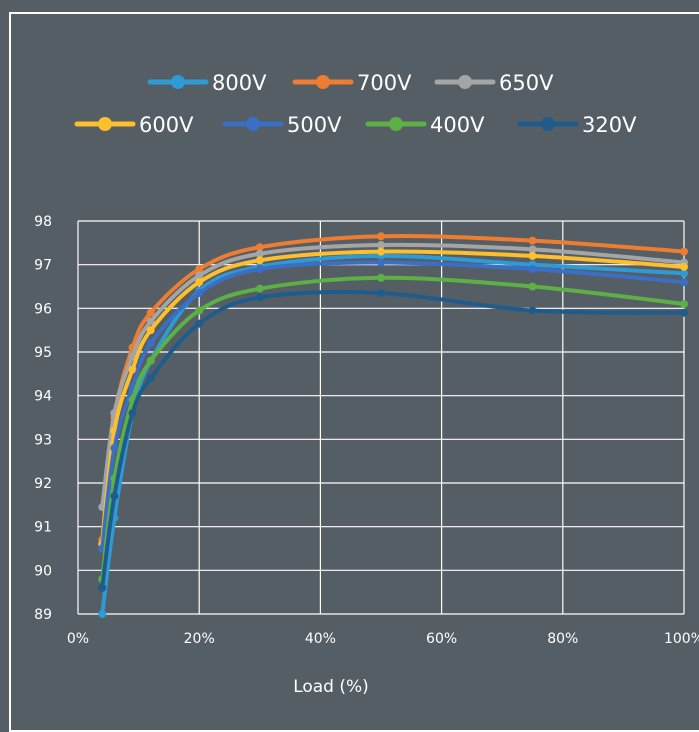 The height and width of the screenshot is (732, 699). I want to click on x-axis-title: Load (%), so click(331, 687).